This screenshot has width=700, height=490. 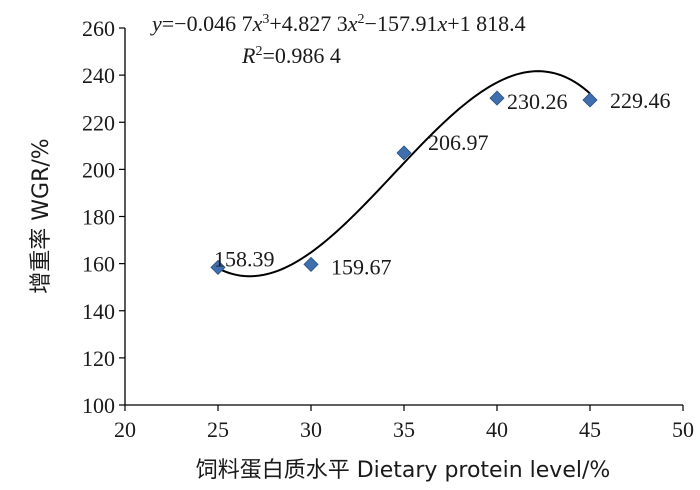 What do you see at coordinates (291, 55) in the screenshot?
I see `r-squared: R2=0.986 4` at bounding box center [291, 55].